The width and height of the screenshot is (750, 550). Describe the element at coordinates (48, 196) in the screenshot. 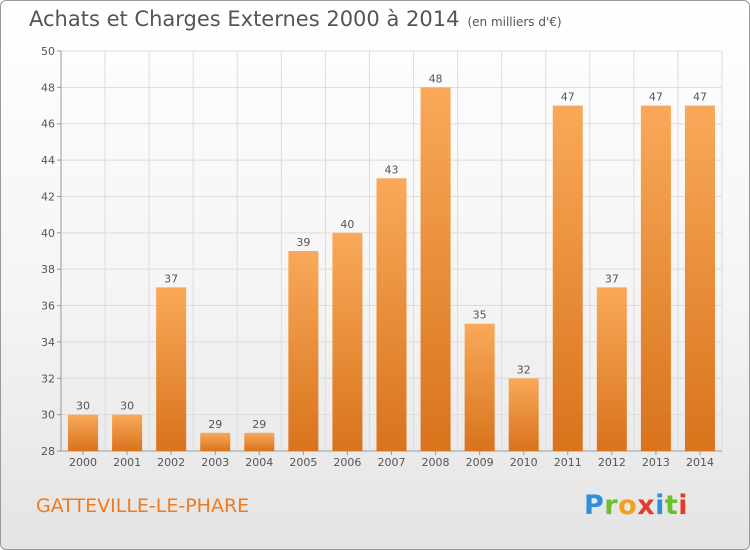

I see `y-tick-label: 42` at that location.